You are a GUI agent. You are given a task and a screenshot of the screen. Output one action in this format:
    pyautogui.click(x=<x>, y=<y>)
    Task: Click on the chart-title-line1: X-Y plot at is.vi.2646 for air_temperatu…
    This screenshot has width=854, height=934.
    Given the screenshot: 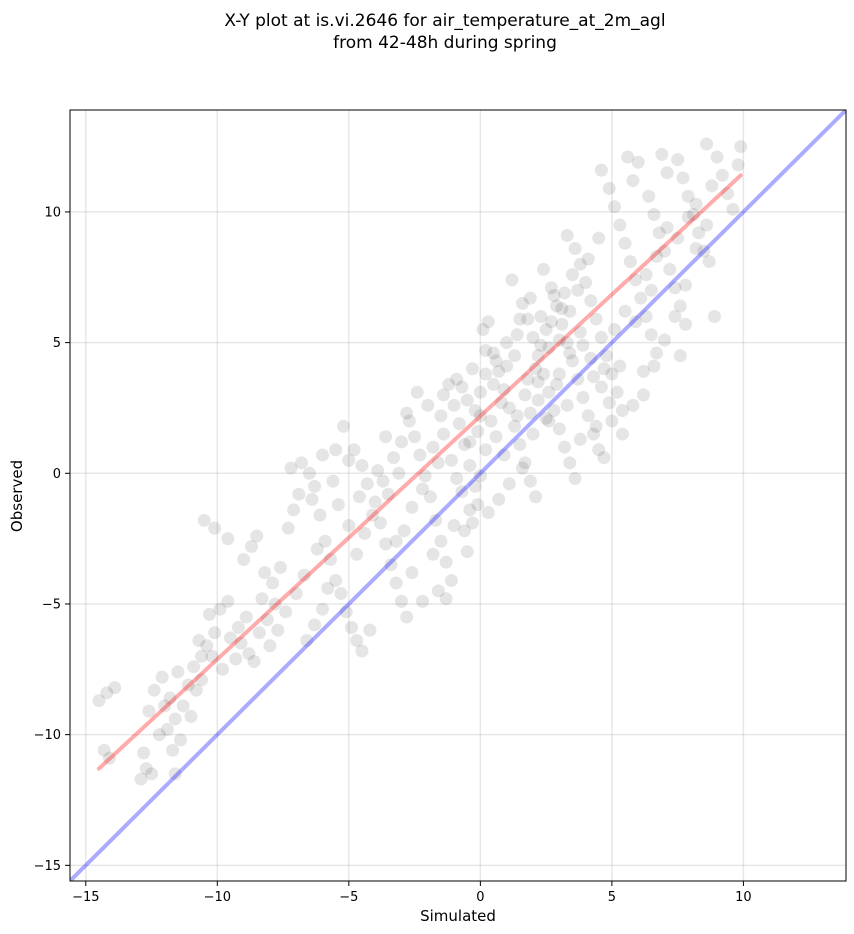 What is the action you would take?
    pyautogui.click(x=444, y=21)
    